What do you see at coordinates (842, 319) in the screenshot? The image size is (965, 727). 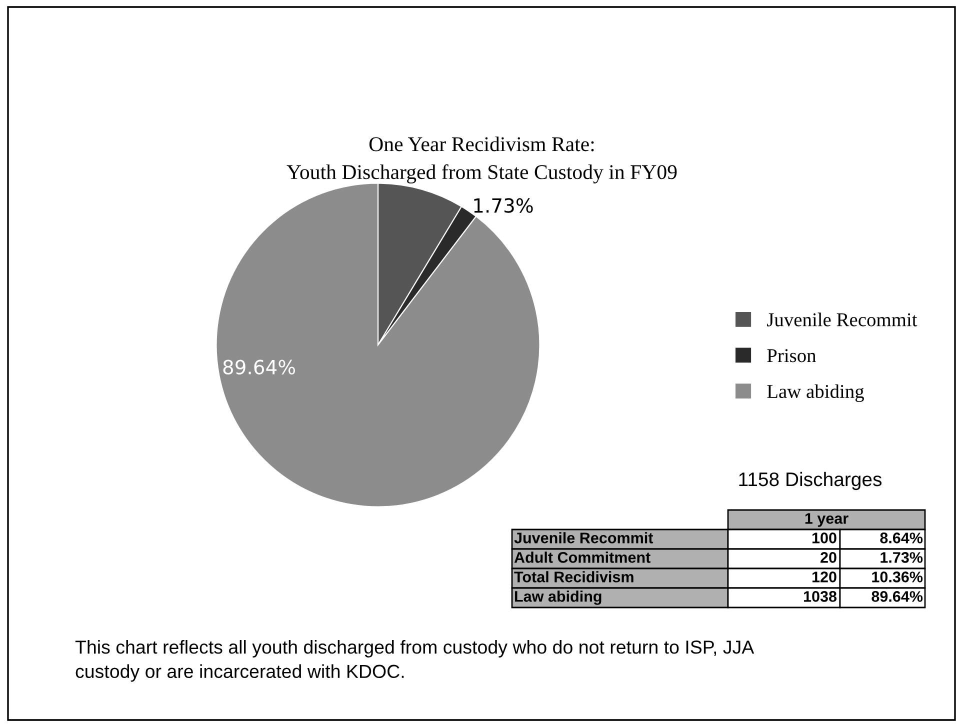 I see `legend-label: Juvenile Recommit` at bounding box center [842, 319].